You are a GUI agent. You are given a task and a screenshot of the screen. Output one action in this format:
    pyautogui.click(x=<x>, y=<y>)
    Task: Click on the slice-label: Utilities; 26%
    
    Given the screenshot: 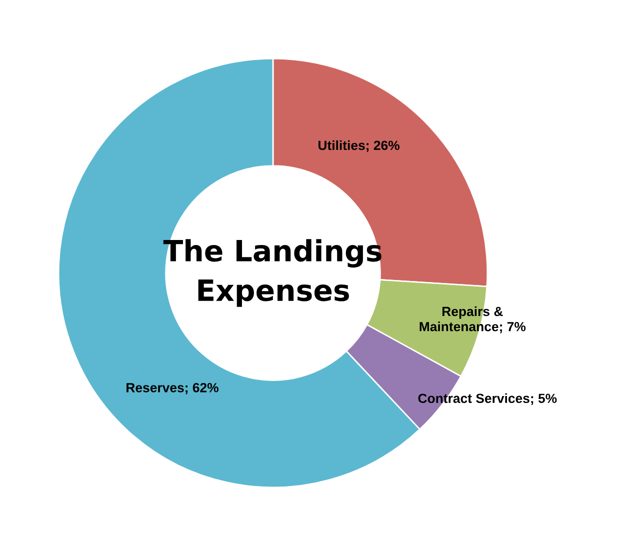 What is the action you would take?
    pyautogui.click(x=359, y=146)
    